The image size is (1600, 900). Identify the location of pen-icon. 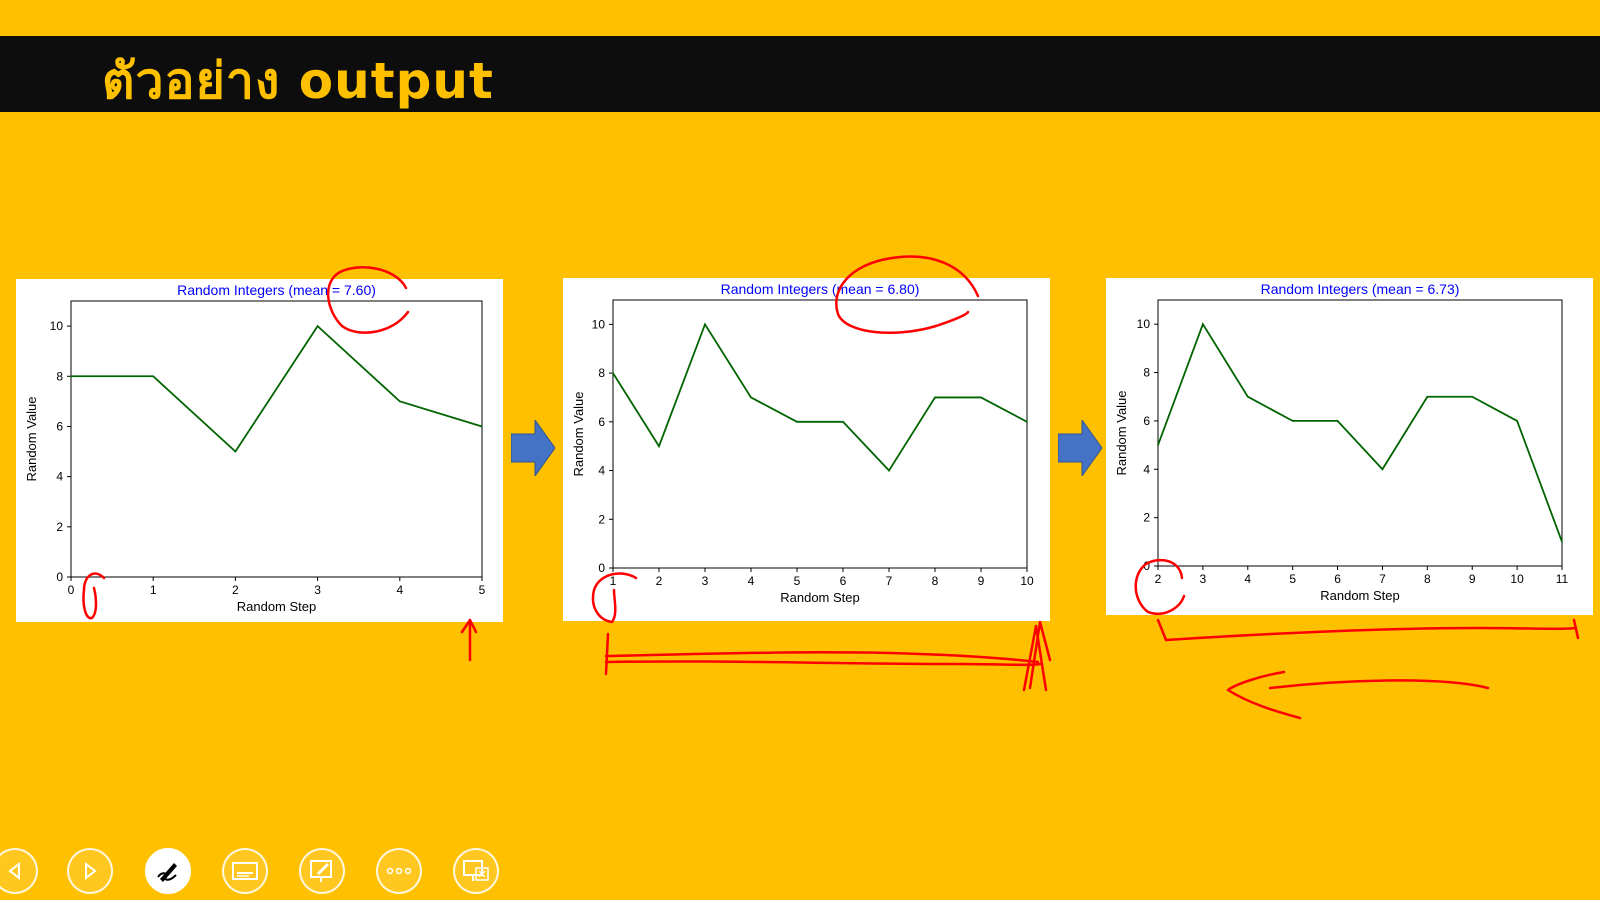
(167, 872).